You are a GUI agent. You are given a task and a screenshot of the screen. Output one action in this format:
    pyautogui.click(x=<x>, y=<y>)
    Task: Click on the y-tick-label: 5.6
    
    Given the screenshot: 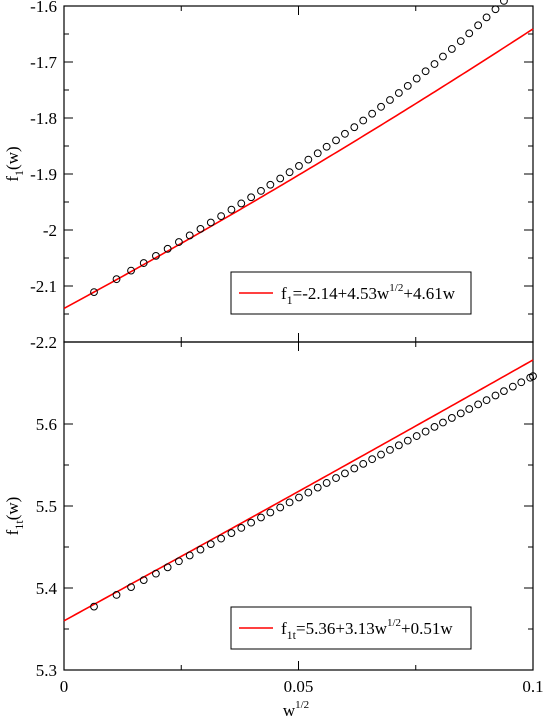 What is the action you would take?
    pyautogui.click(x=46, y=424)
    